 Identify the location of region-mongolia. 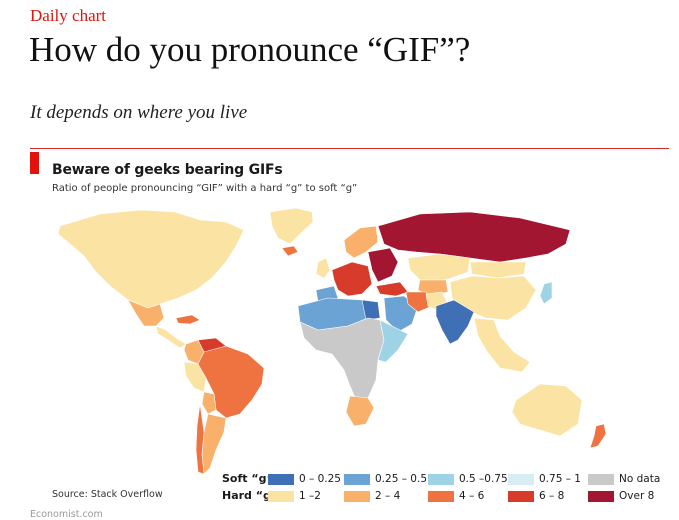
(498, 270).